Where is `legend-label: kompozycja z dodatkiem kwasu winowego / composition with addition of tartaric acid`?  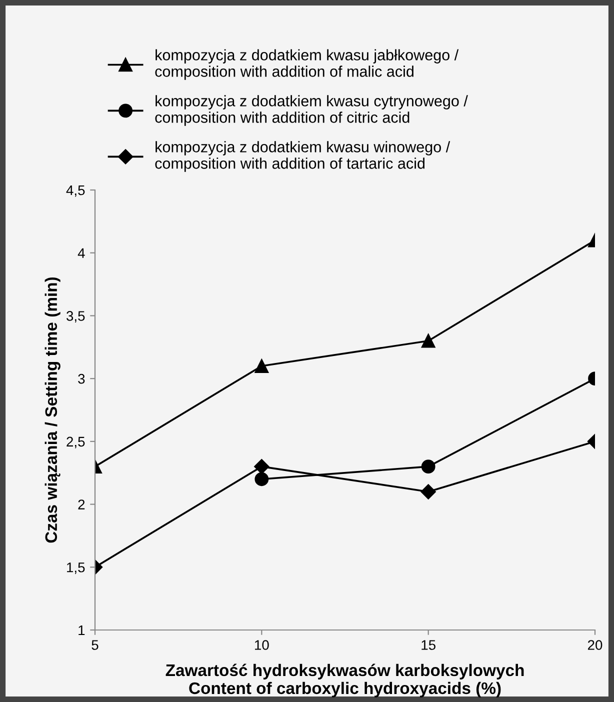
legend-label: kompozycja z dodatkiem kwasu winowego / composition with addition of tartaric acid is located at coordinates (302, 156).